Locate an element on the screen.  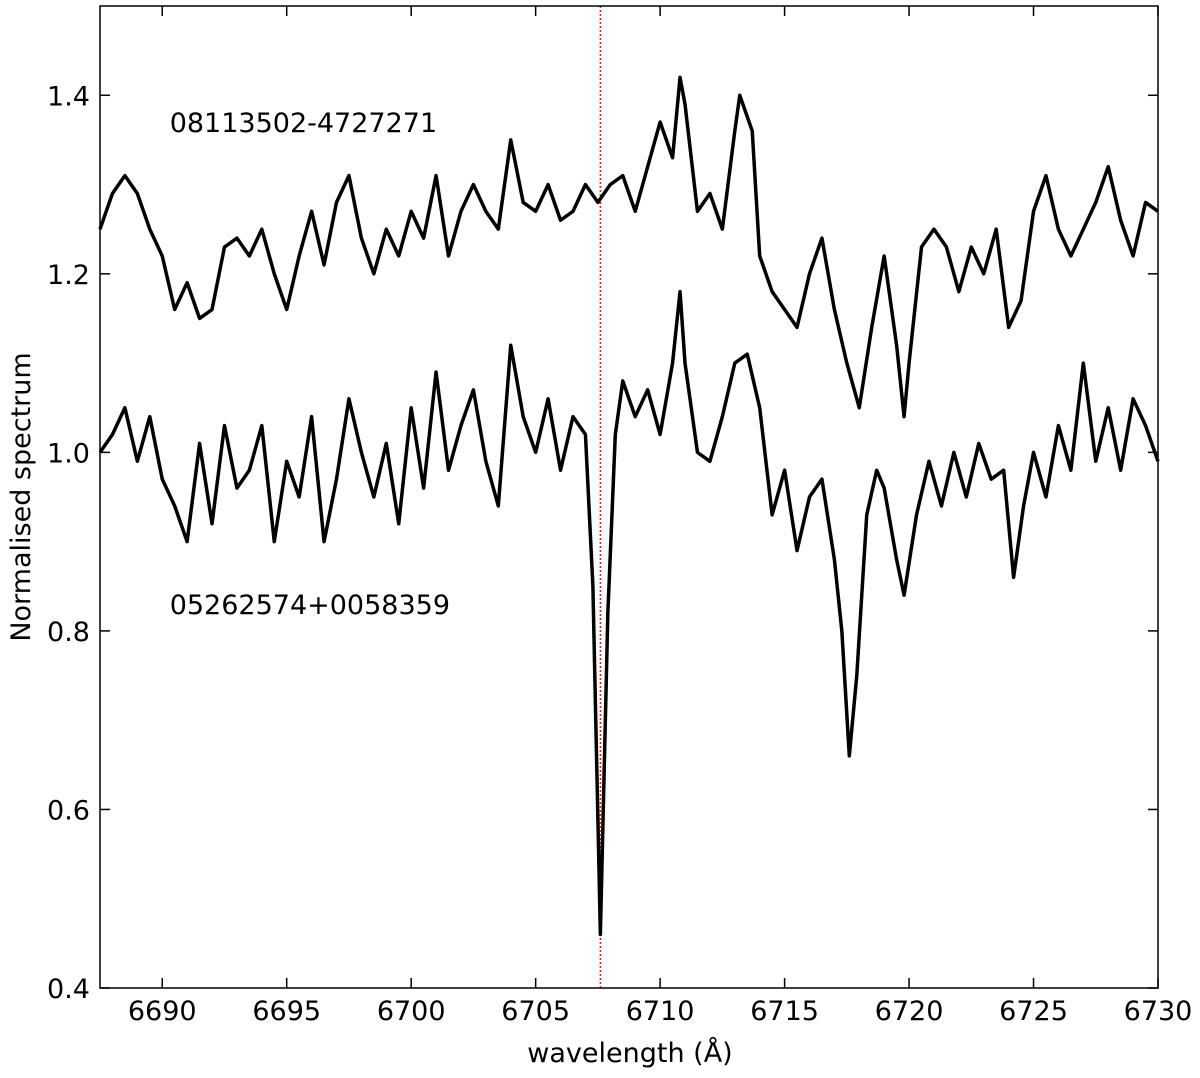
x-tick-label: 6710 is located at coordinates (660, 1011).